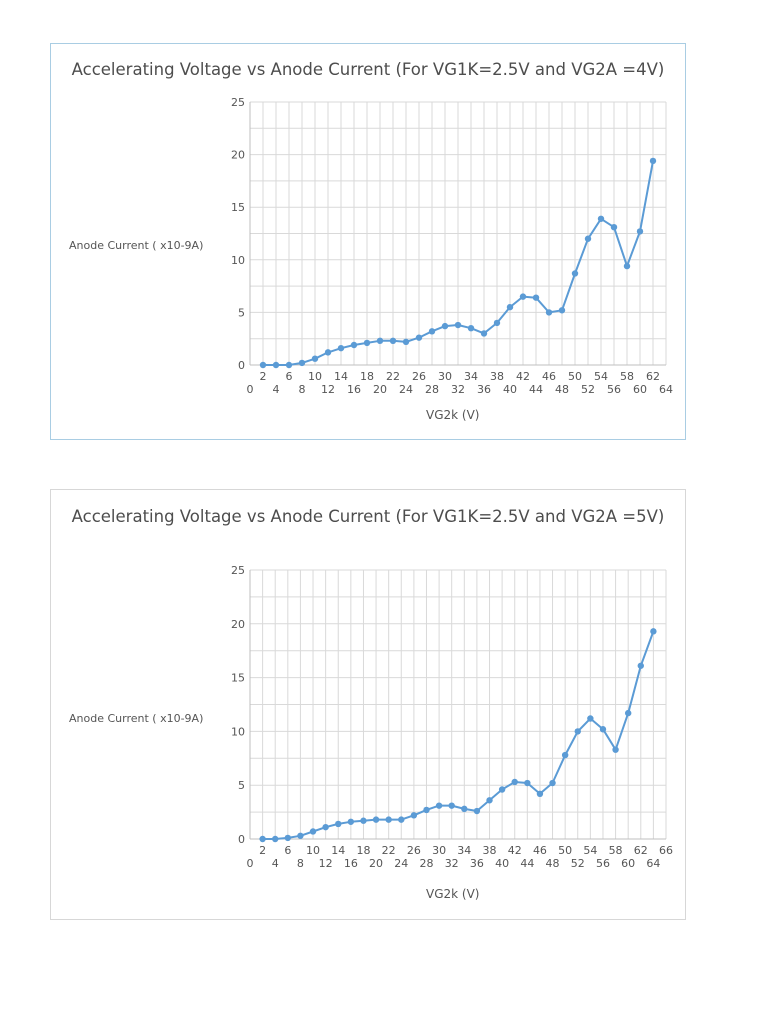 Image resolution: width=768 pixels, height=1024 pixels. I want to click on y-tick-label: 0, so click(241, 365).